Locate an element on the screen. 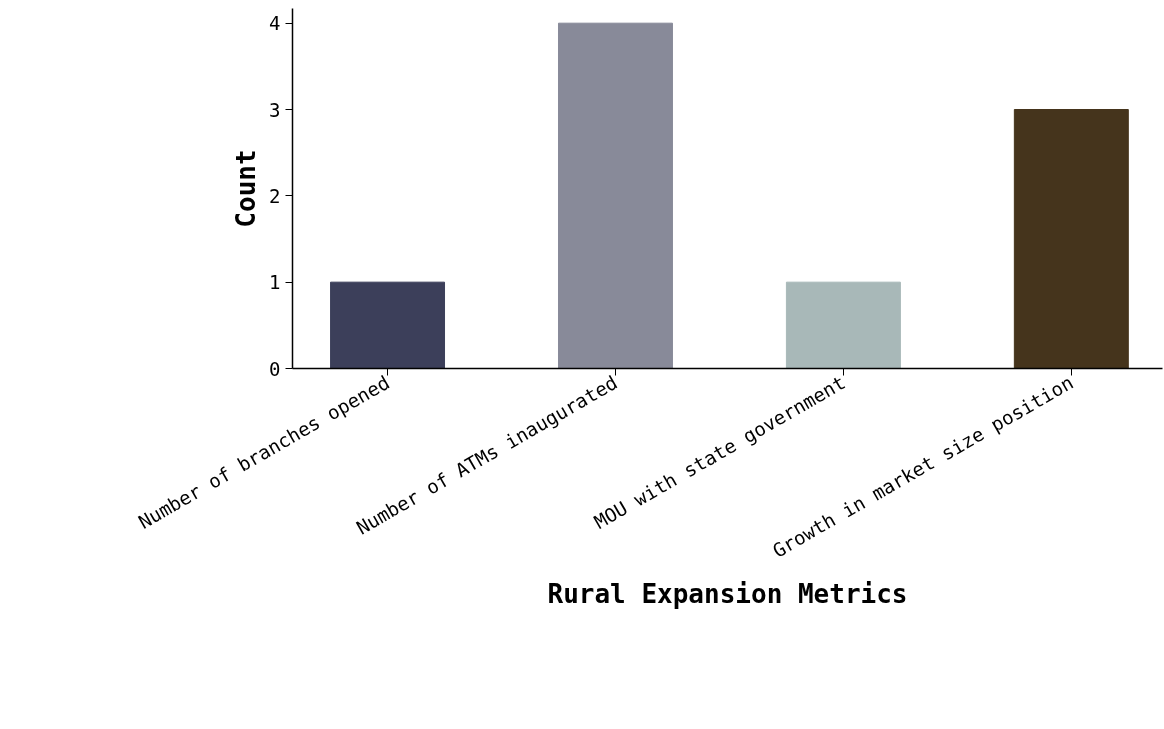  y-tick-label: 1 is located at coordinates (275, 282).